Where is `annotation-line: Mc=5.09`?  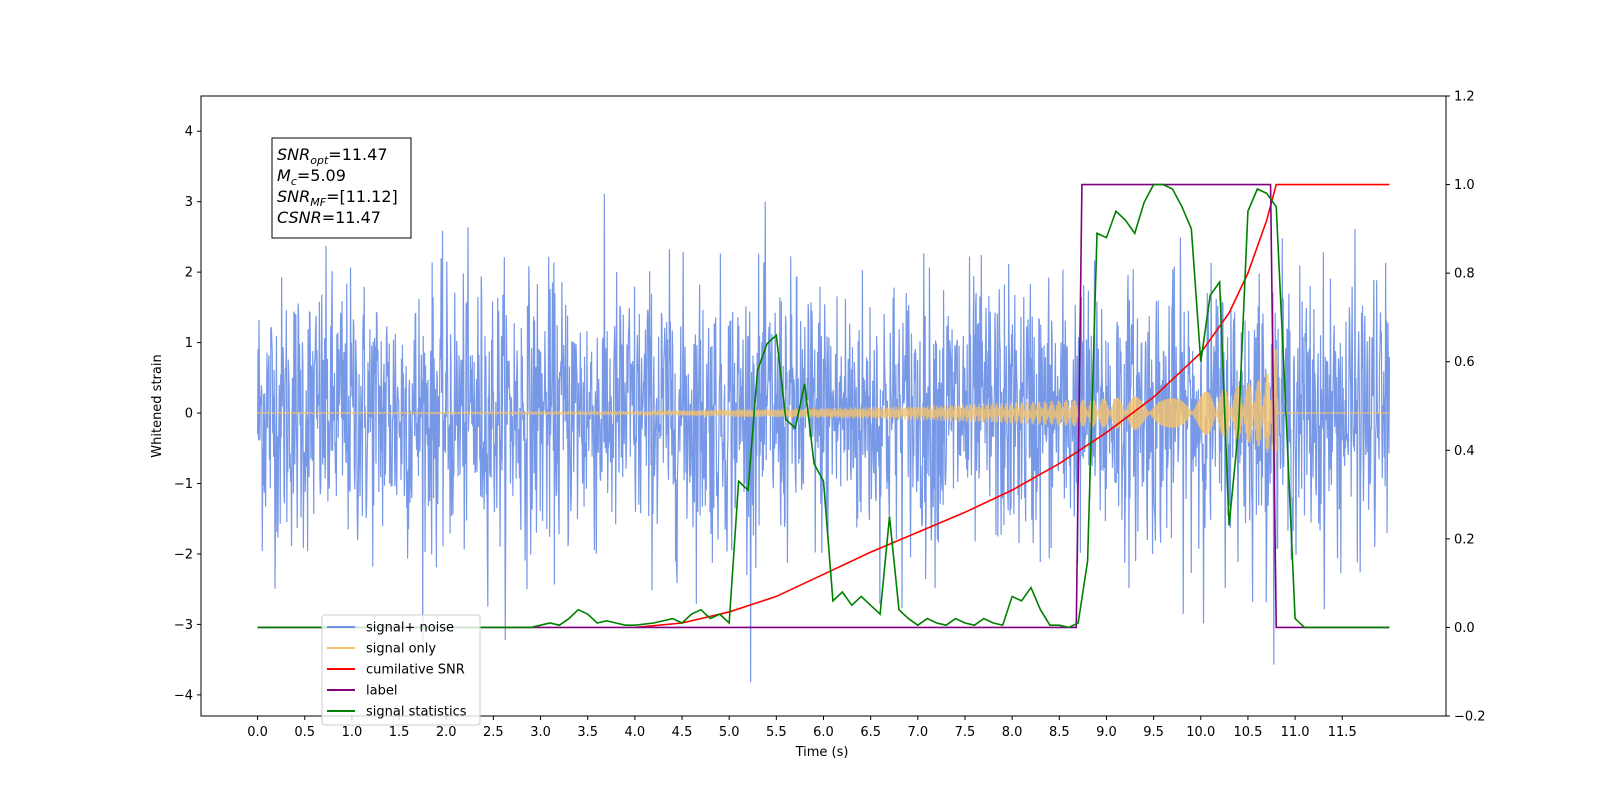
annotation-line: Mc=5.09 is located at coordinates (311, 177).